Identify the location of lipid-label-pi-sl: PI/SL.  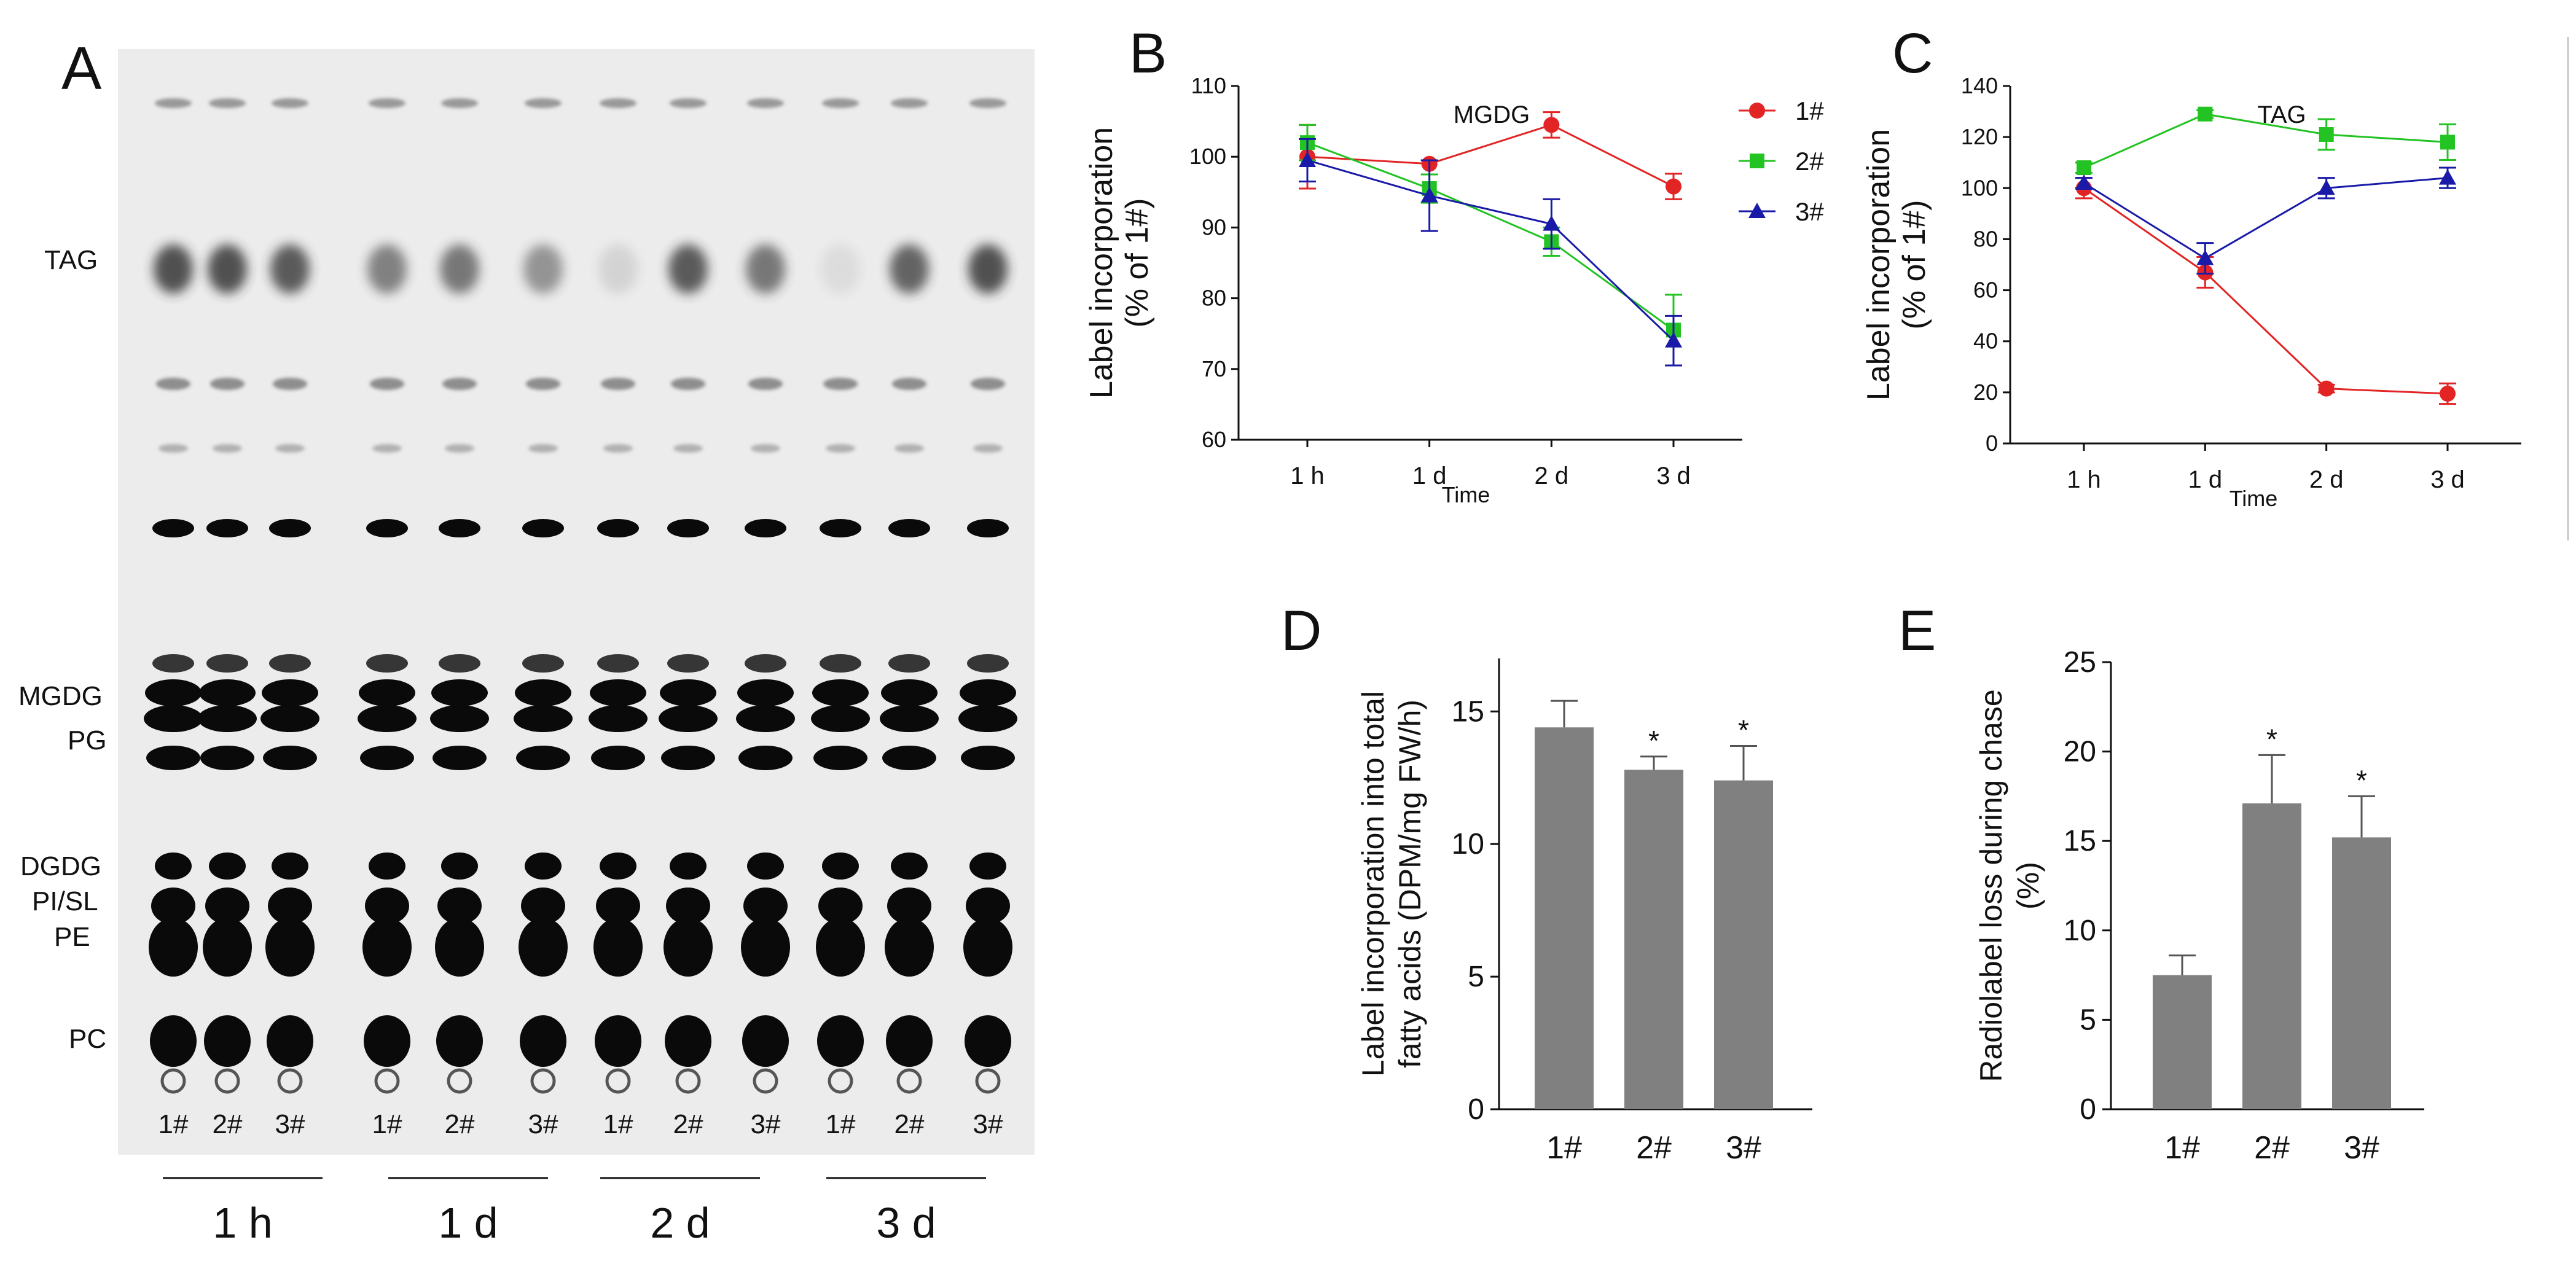
(65, 901).